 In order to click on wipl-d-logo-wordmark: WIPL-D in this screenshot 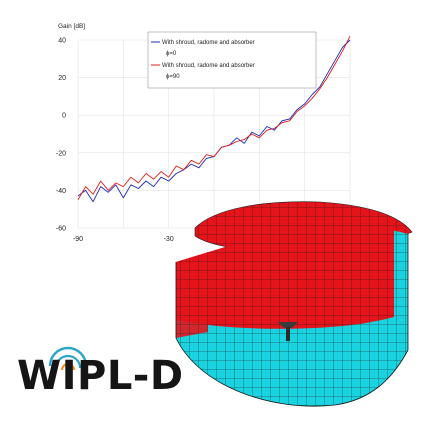, I will do `click(100, 376)`.